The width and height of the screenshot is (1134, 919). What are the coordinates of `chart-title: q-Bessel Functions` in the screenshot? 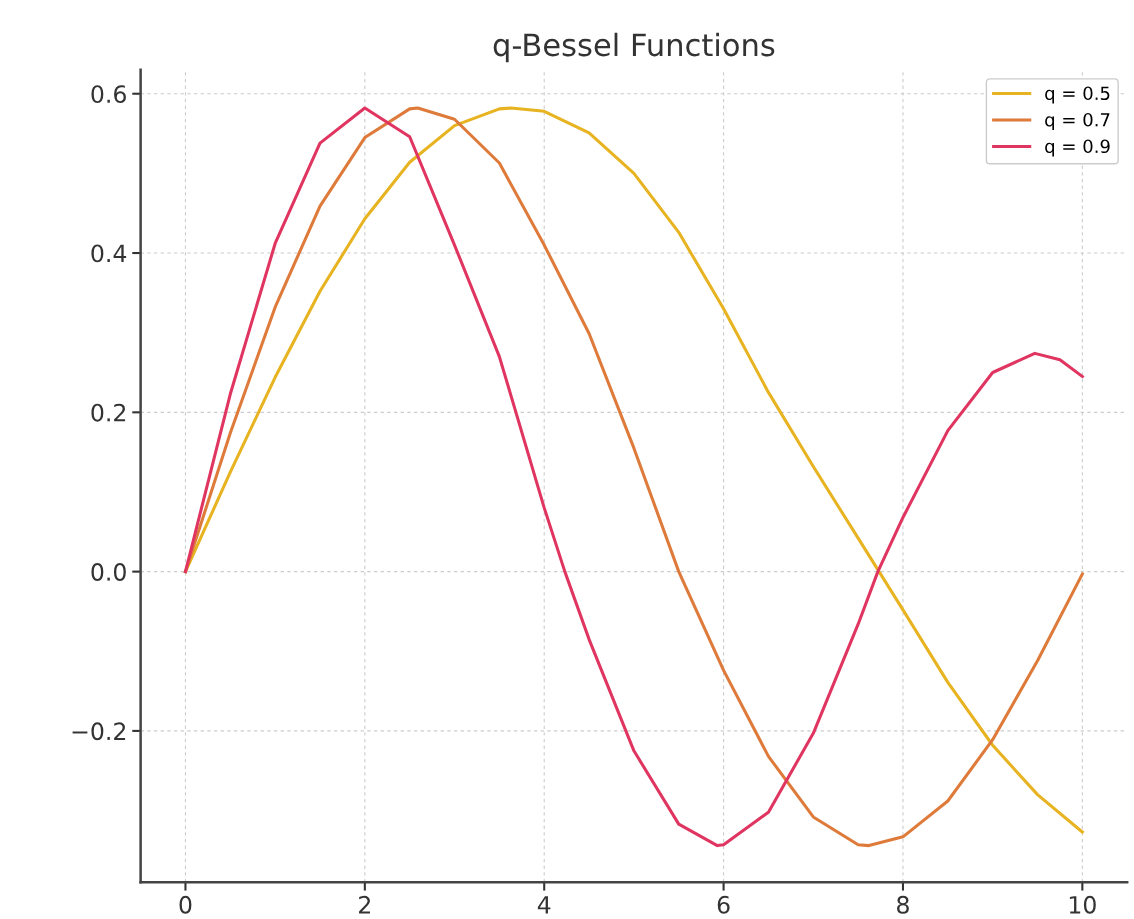 It's located at (634, 47).